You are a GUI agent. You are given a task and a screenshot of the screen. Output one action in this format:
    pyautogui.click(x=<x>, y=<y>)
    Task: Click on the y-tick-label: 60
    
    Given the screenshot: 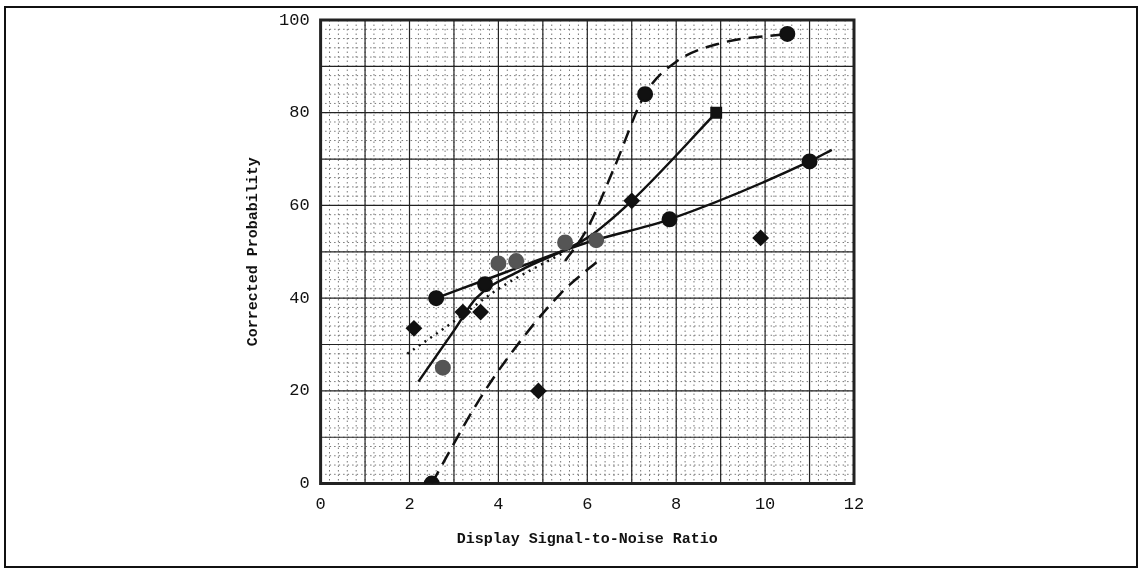 What is the action you would take?
    pyautogui.click(x=299, y=205)
    